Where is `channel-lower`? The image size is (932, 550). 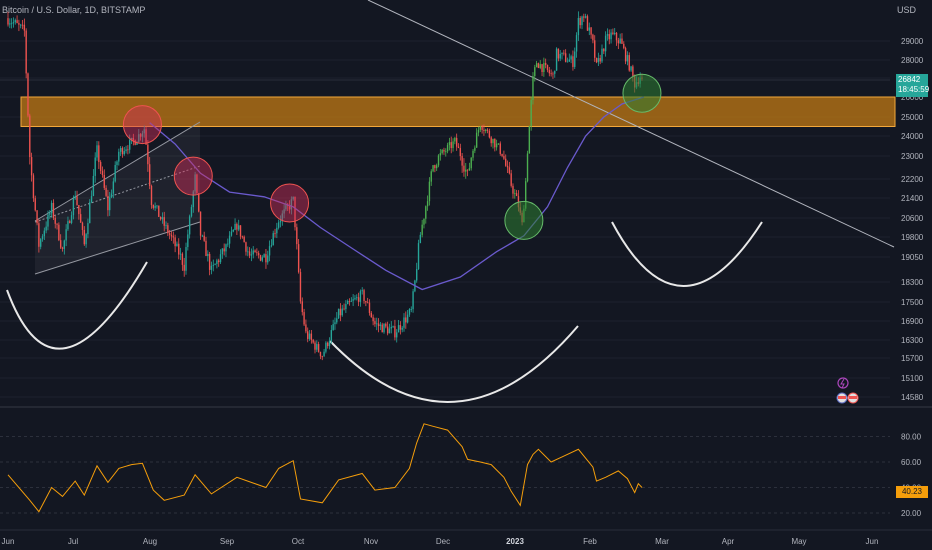 channel-lower is located at coordinates (117, 248).